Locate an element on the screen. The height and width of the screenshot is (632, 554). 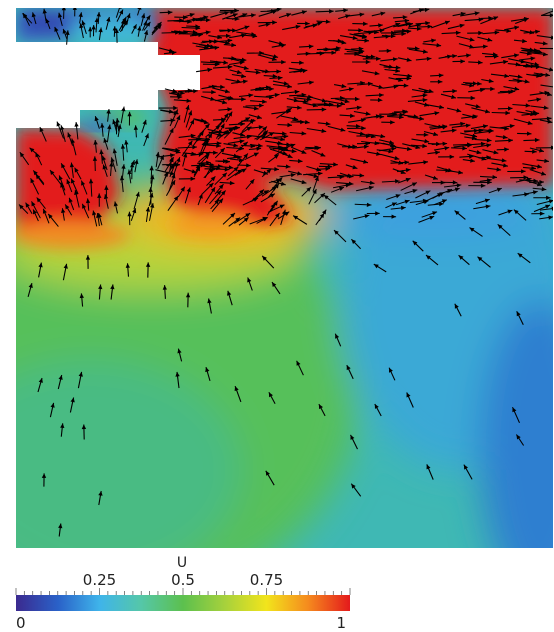
vector-arrow is located at coordinates (547, 13).